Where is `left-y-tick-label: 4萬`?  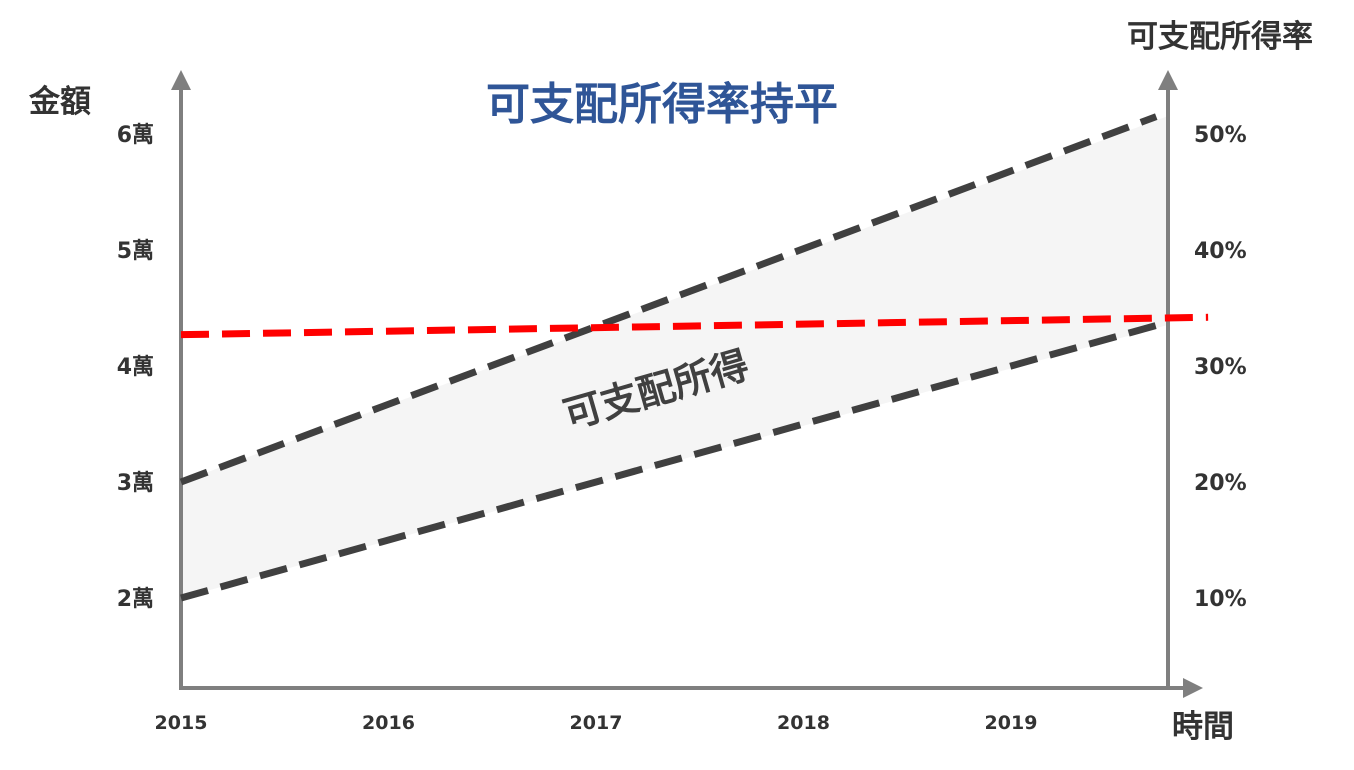
left-y-tick-label: 4萬 is located at coordinates (135, 367).